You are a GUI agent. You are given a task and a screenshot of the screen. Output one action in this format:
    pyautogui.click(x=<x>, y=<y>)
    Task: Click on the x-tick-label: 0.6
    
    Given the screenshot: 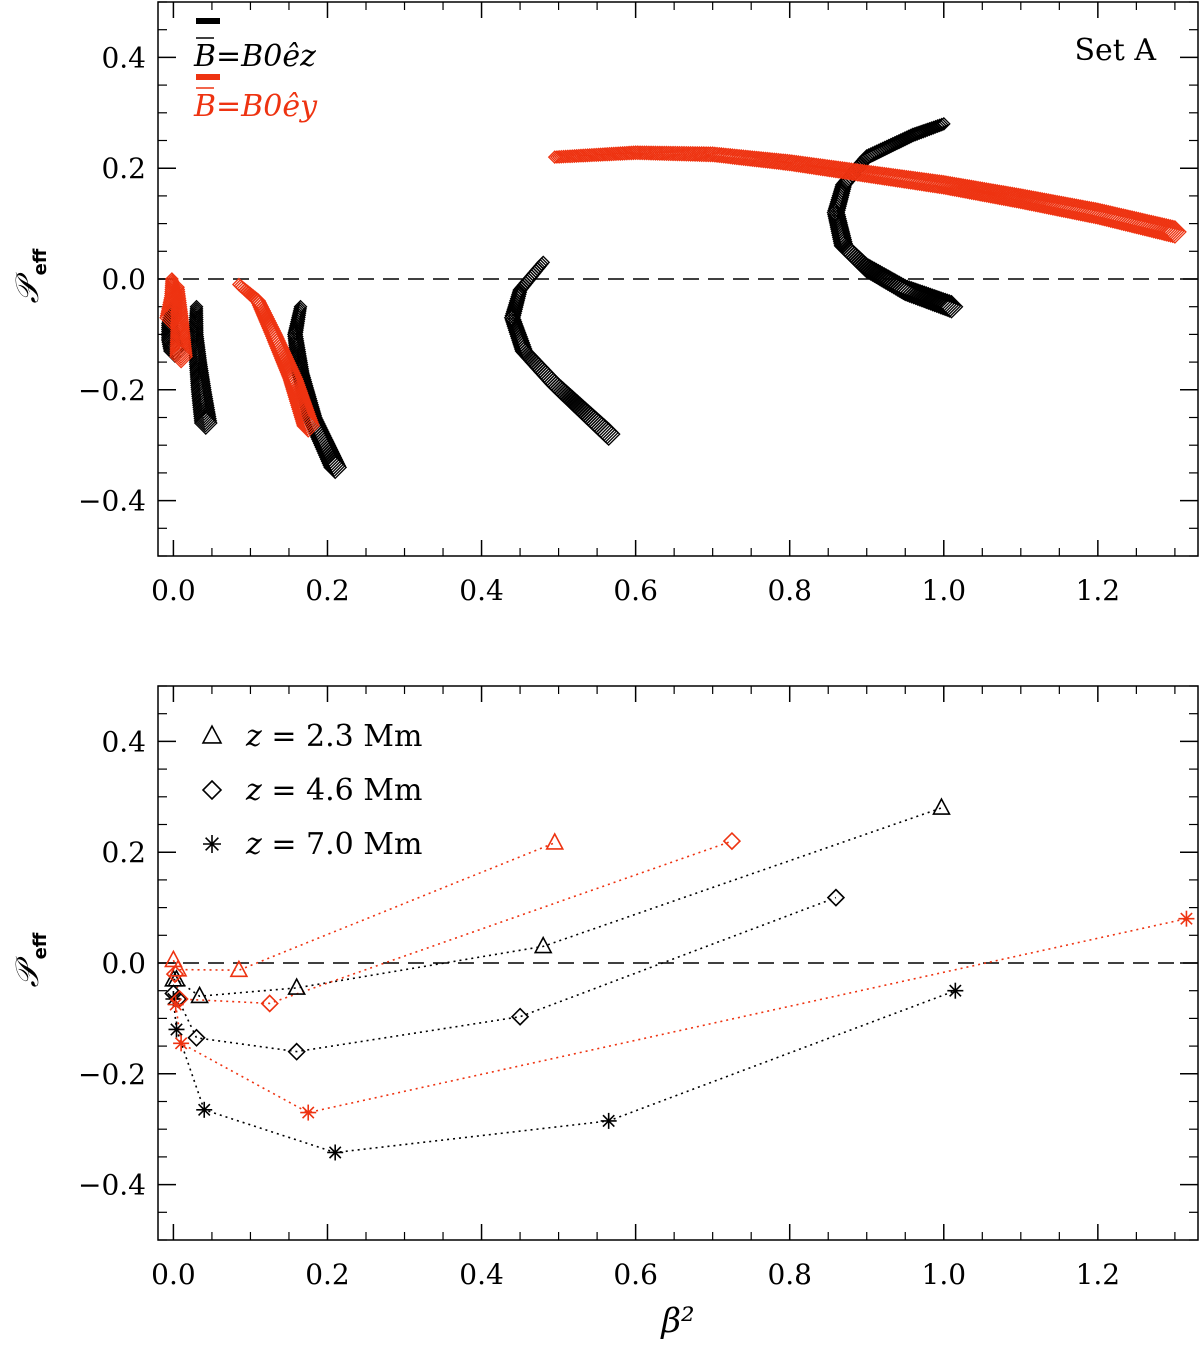 What is the action you would take?
    pyautogui.click(x=635, y=590)
    